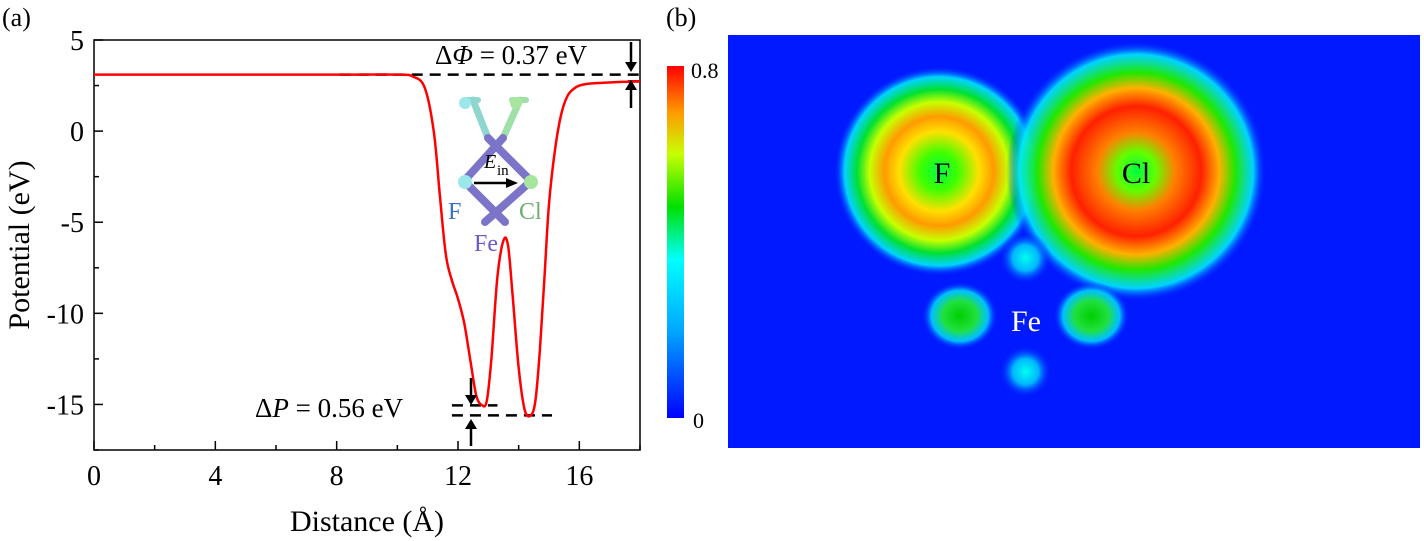 Image resolution: width=1424 pixels, height=541 pixels. Describe the element at coordinates (503, 171) in the screenshot. I see `field-subscript: in` at that location.